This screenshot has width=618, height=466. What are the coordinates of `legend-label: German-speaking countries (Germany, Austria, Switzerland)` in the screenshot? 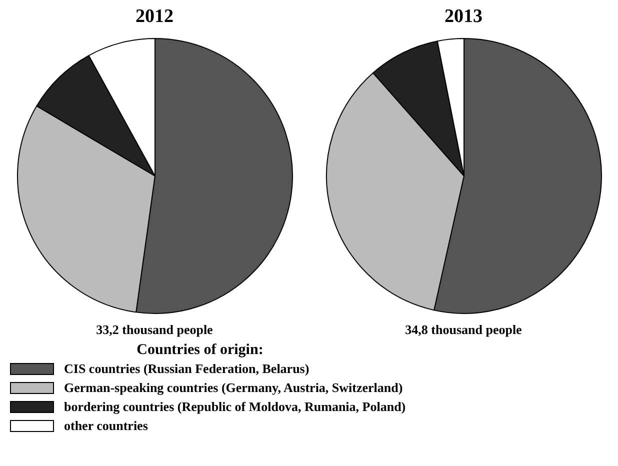 It's located at (233, 388).